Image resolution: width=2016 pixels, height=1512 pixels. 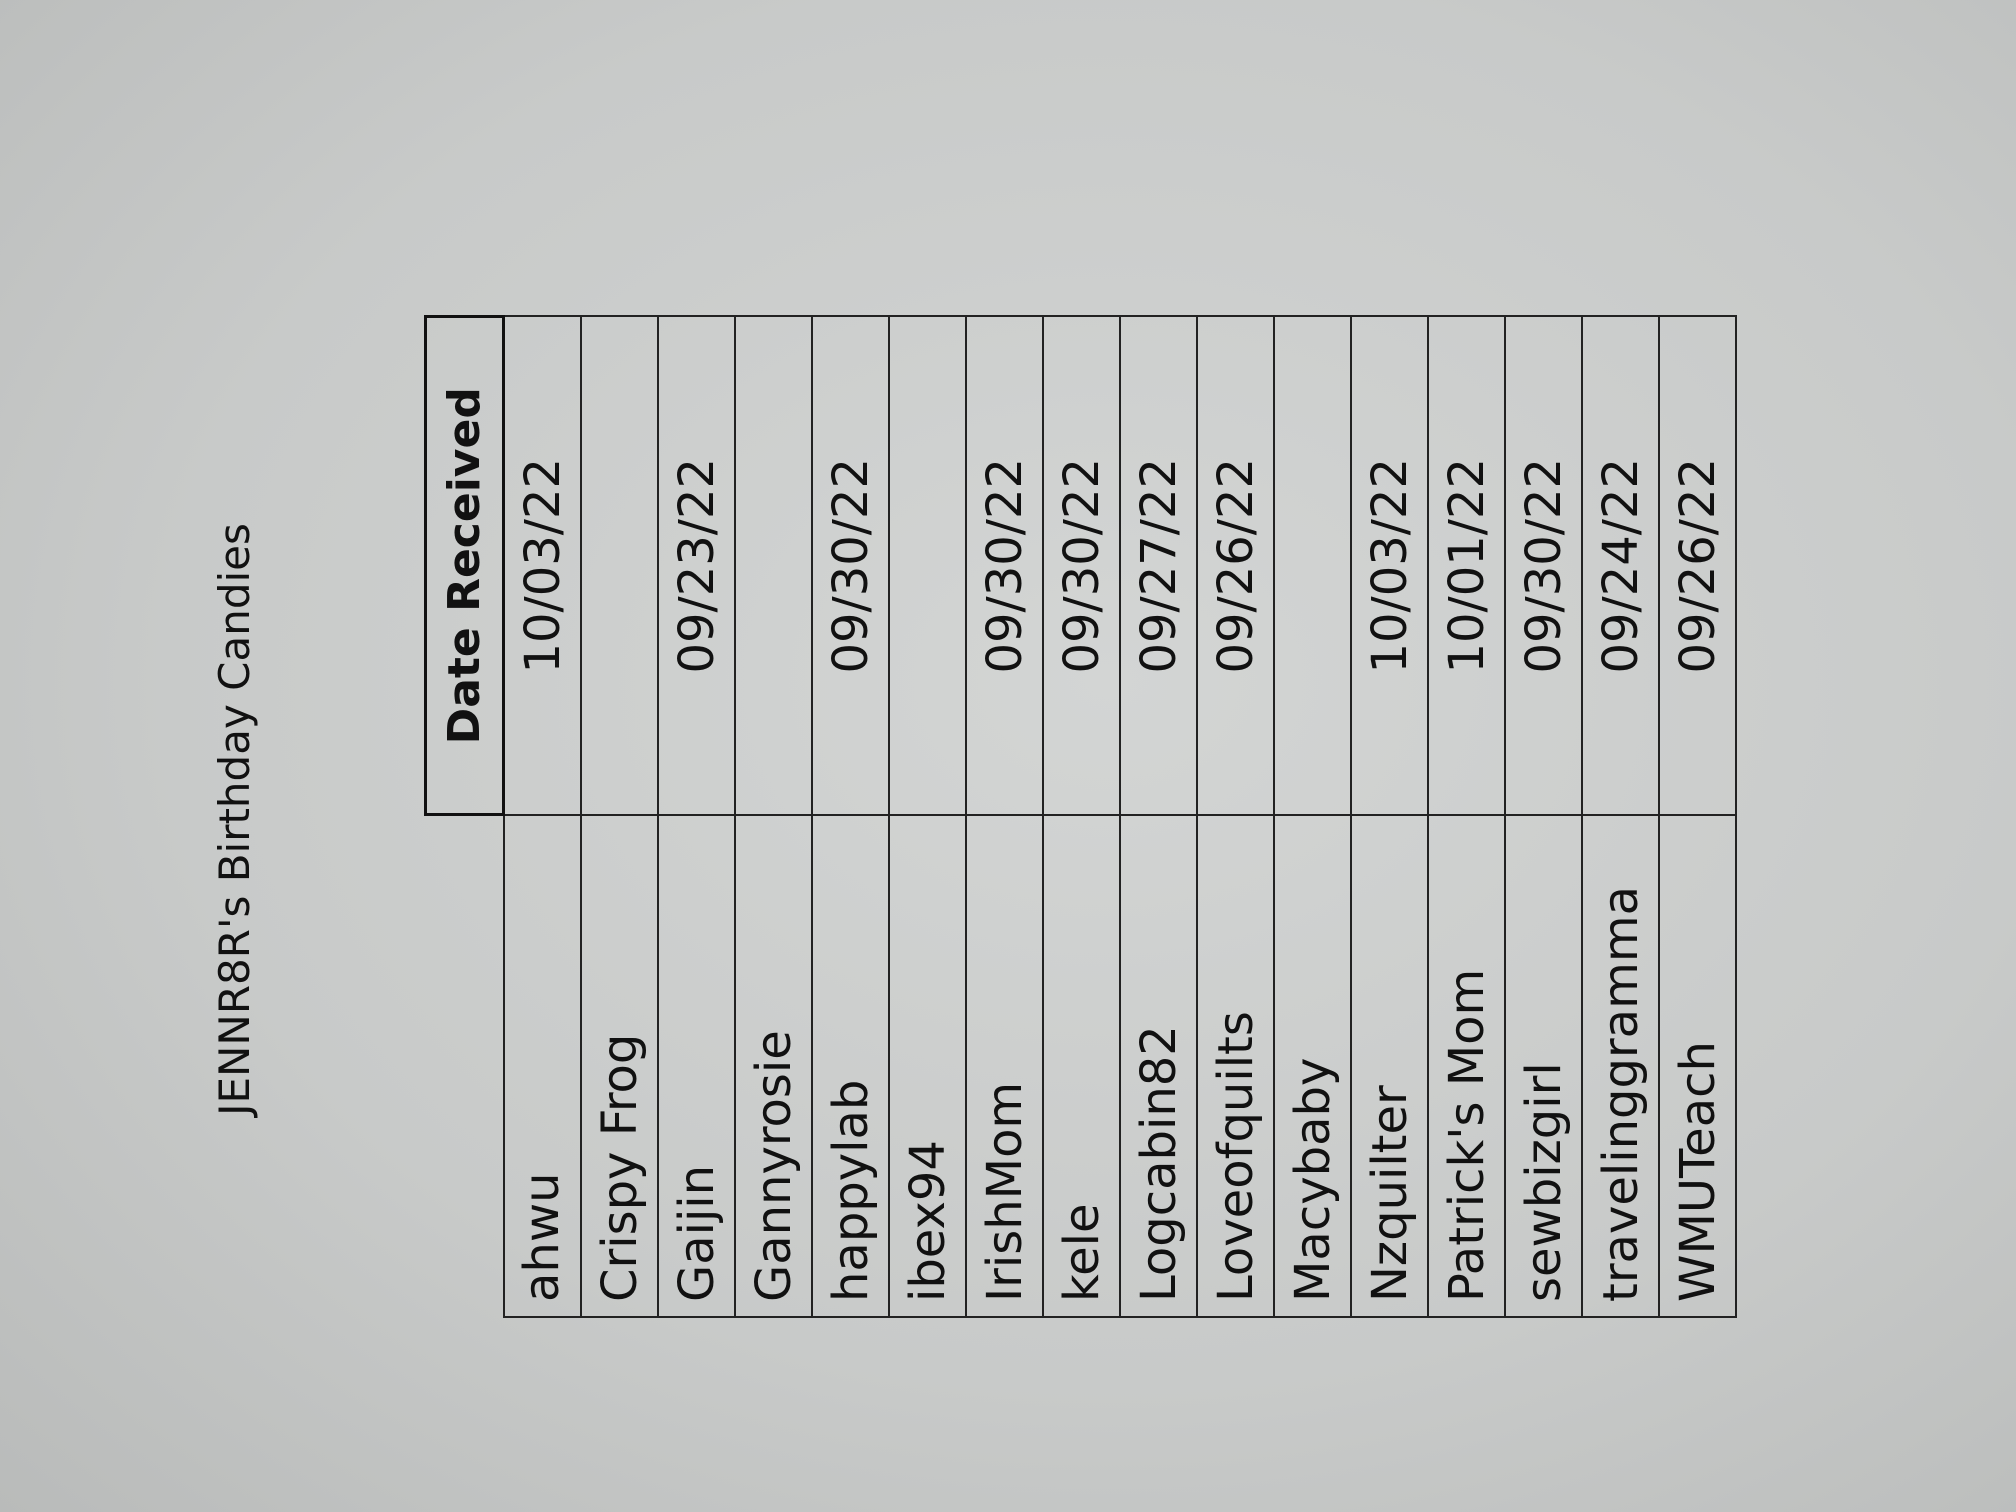 I want to click on name-cell: Loveofquilts, so click(x=1235, y=1066).